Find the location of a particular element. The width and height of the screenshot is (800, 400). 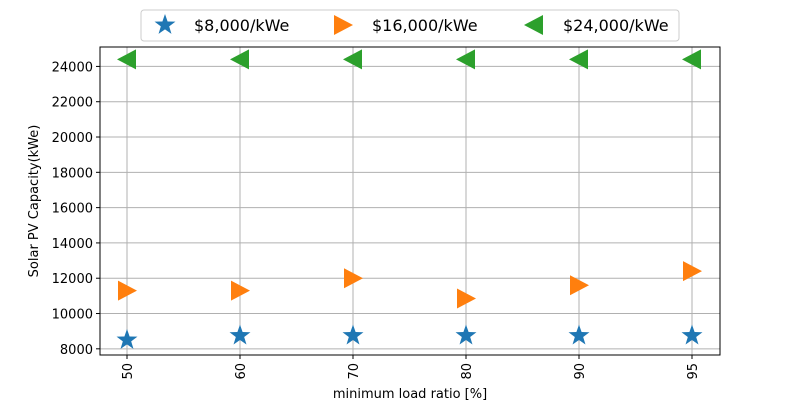

y-tick-label: 12000 is located at coordinates (72, 279).